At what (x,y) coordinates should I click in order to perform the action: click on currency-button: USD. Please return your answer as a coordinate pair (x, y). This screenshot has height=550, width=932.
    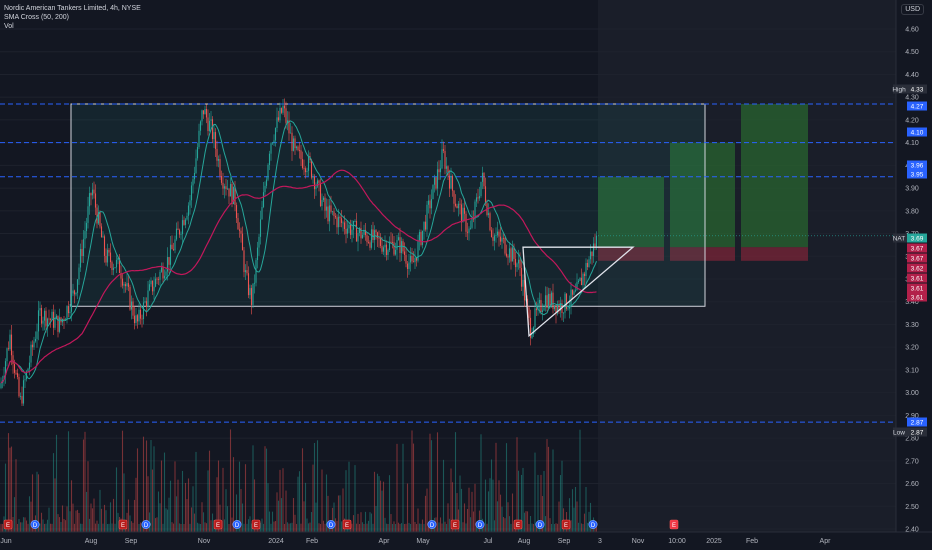
    Looking at the image, I should click on (912, 9).